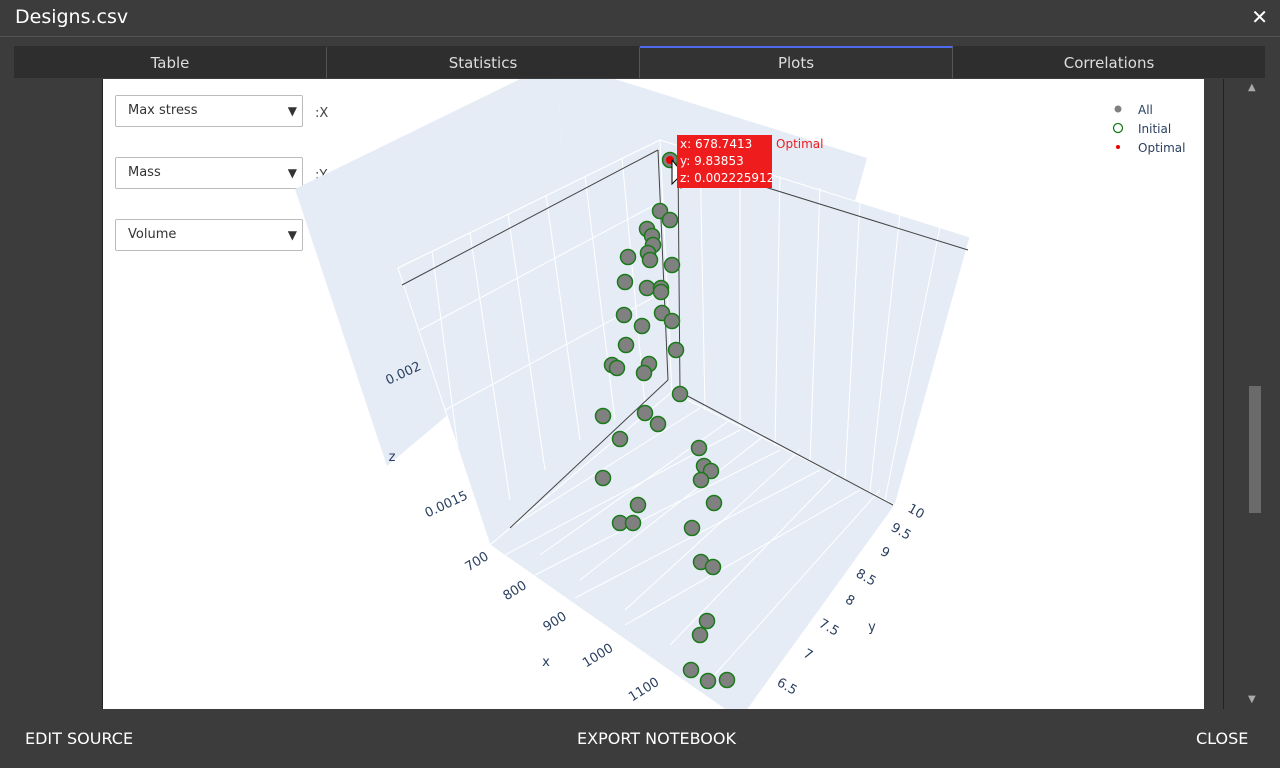 The height and width of the screenshot is (768, 1280). Describe the element at coordinates (1255, 449) in the screenshot. I see `scroll-thumb` at that location.